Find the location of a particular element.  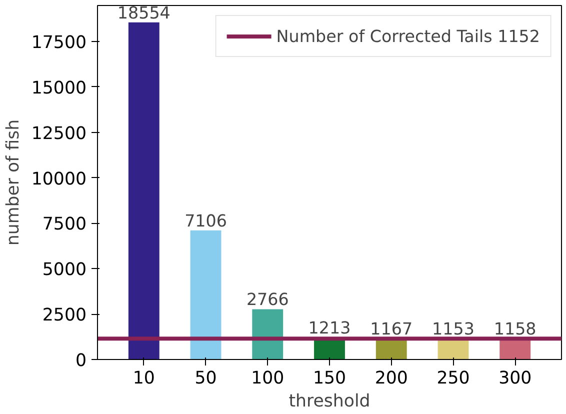

legend-label: Number of Corrected Tails 1152 is located at coordinates (408, 36).